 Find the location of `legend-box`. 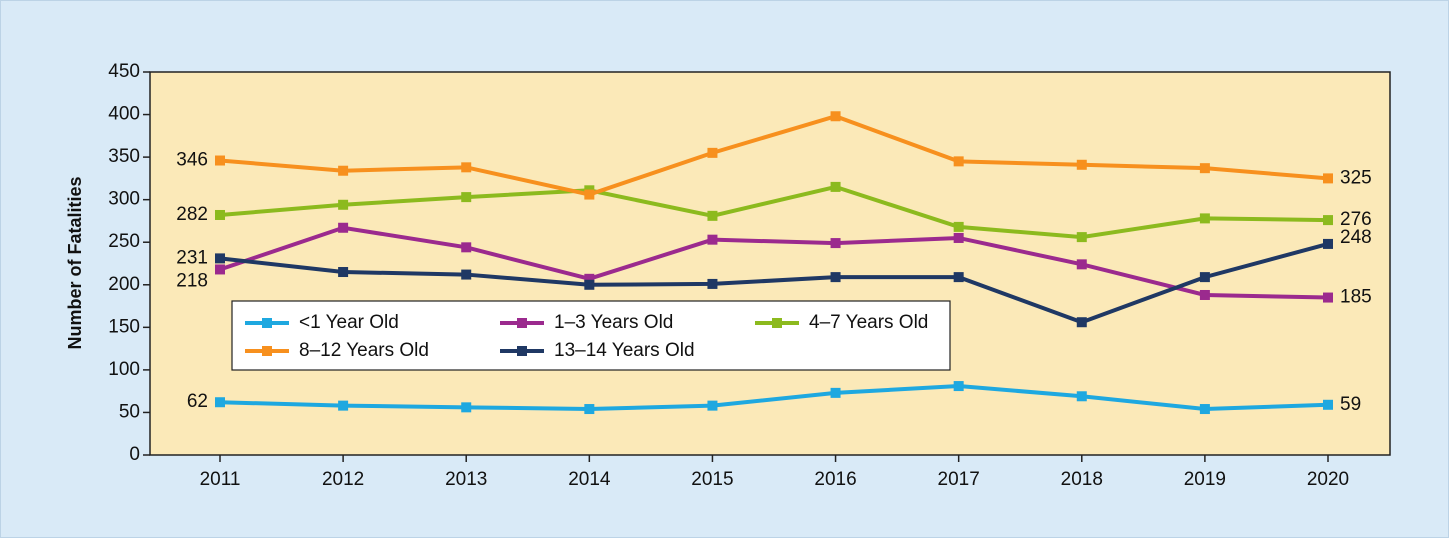

legend-box is located at coordinates (591, 335).